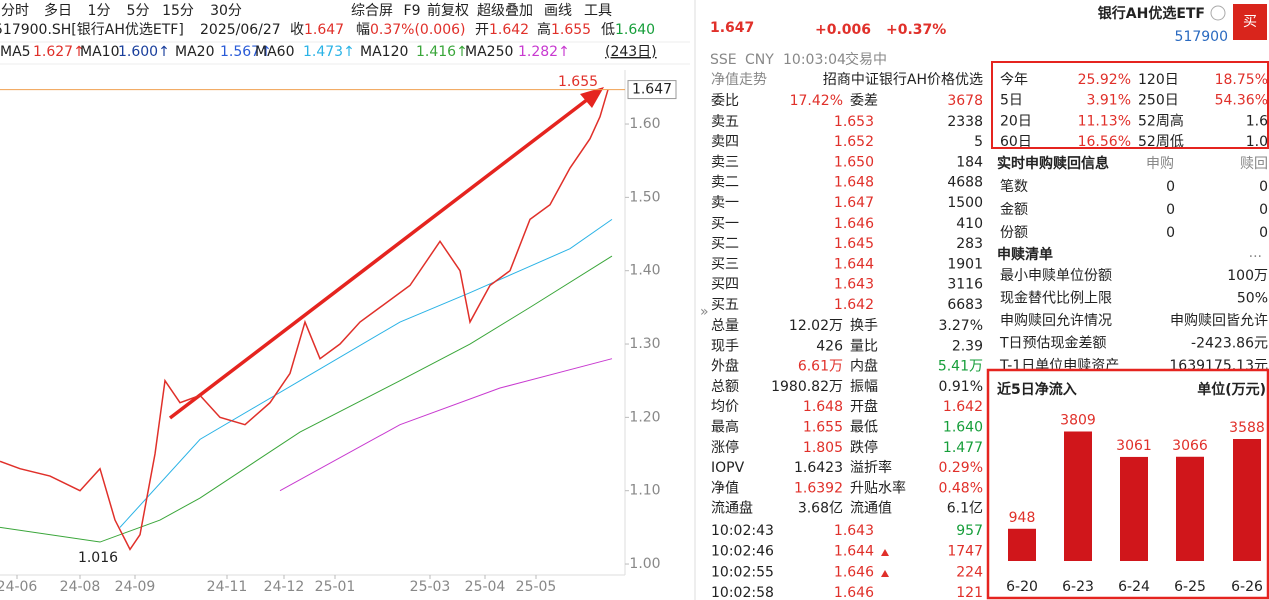 The height and width of the screenshot is (600, 1269). I want to click on stat-value: 1.6392, so click(818, 488).